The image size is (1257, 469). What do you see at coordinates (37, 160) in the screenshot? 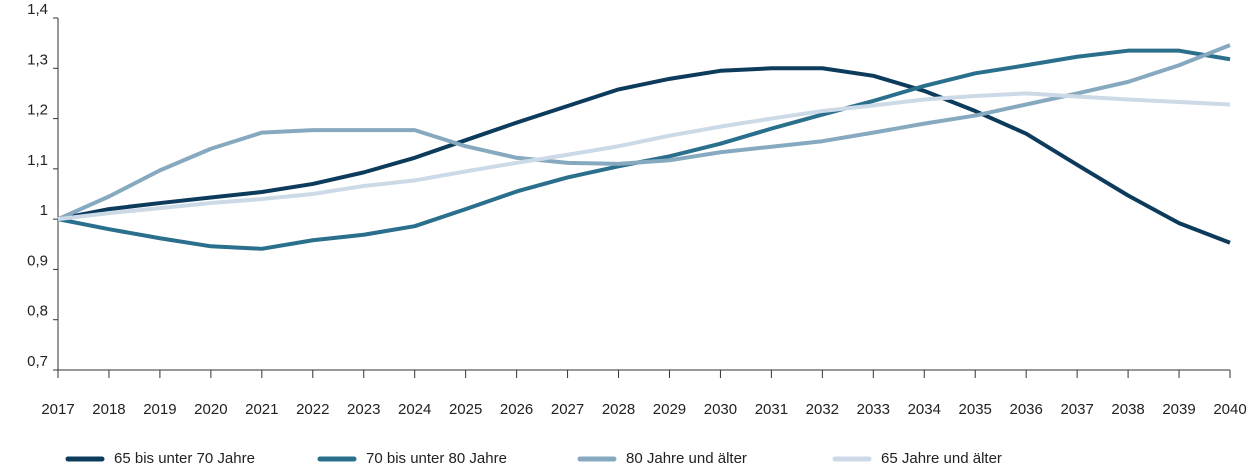
I see `y-tick-label: 1,1` at bounding box center [37, 160].